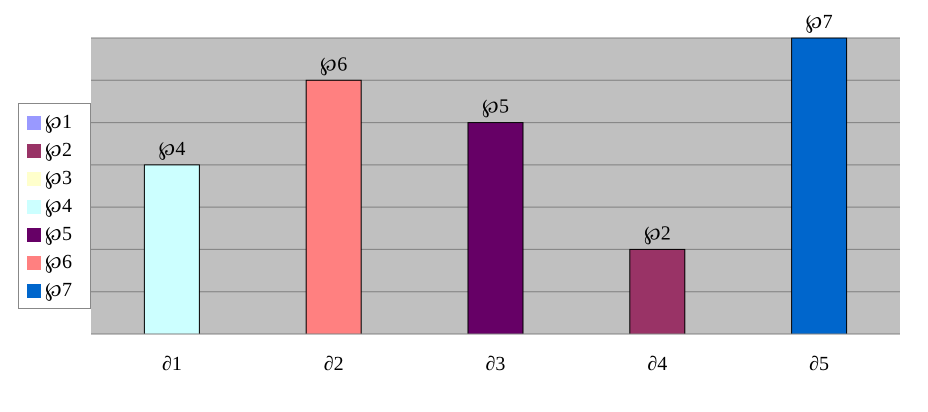 This screenshot has width=928, height=412. What do you see at coordinates (819, 22) in the screenshot?
I see `data-label: ℘7` at bounding box center [819, 22].